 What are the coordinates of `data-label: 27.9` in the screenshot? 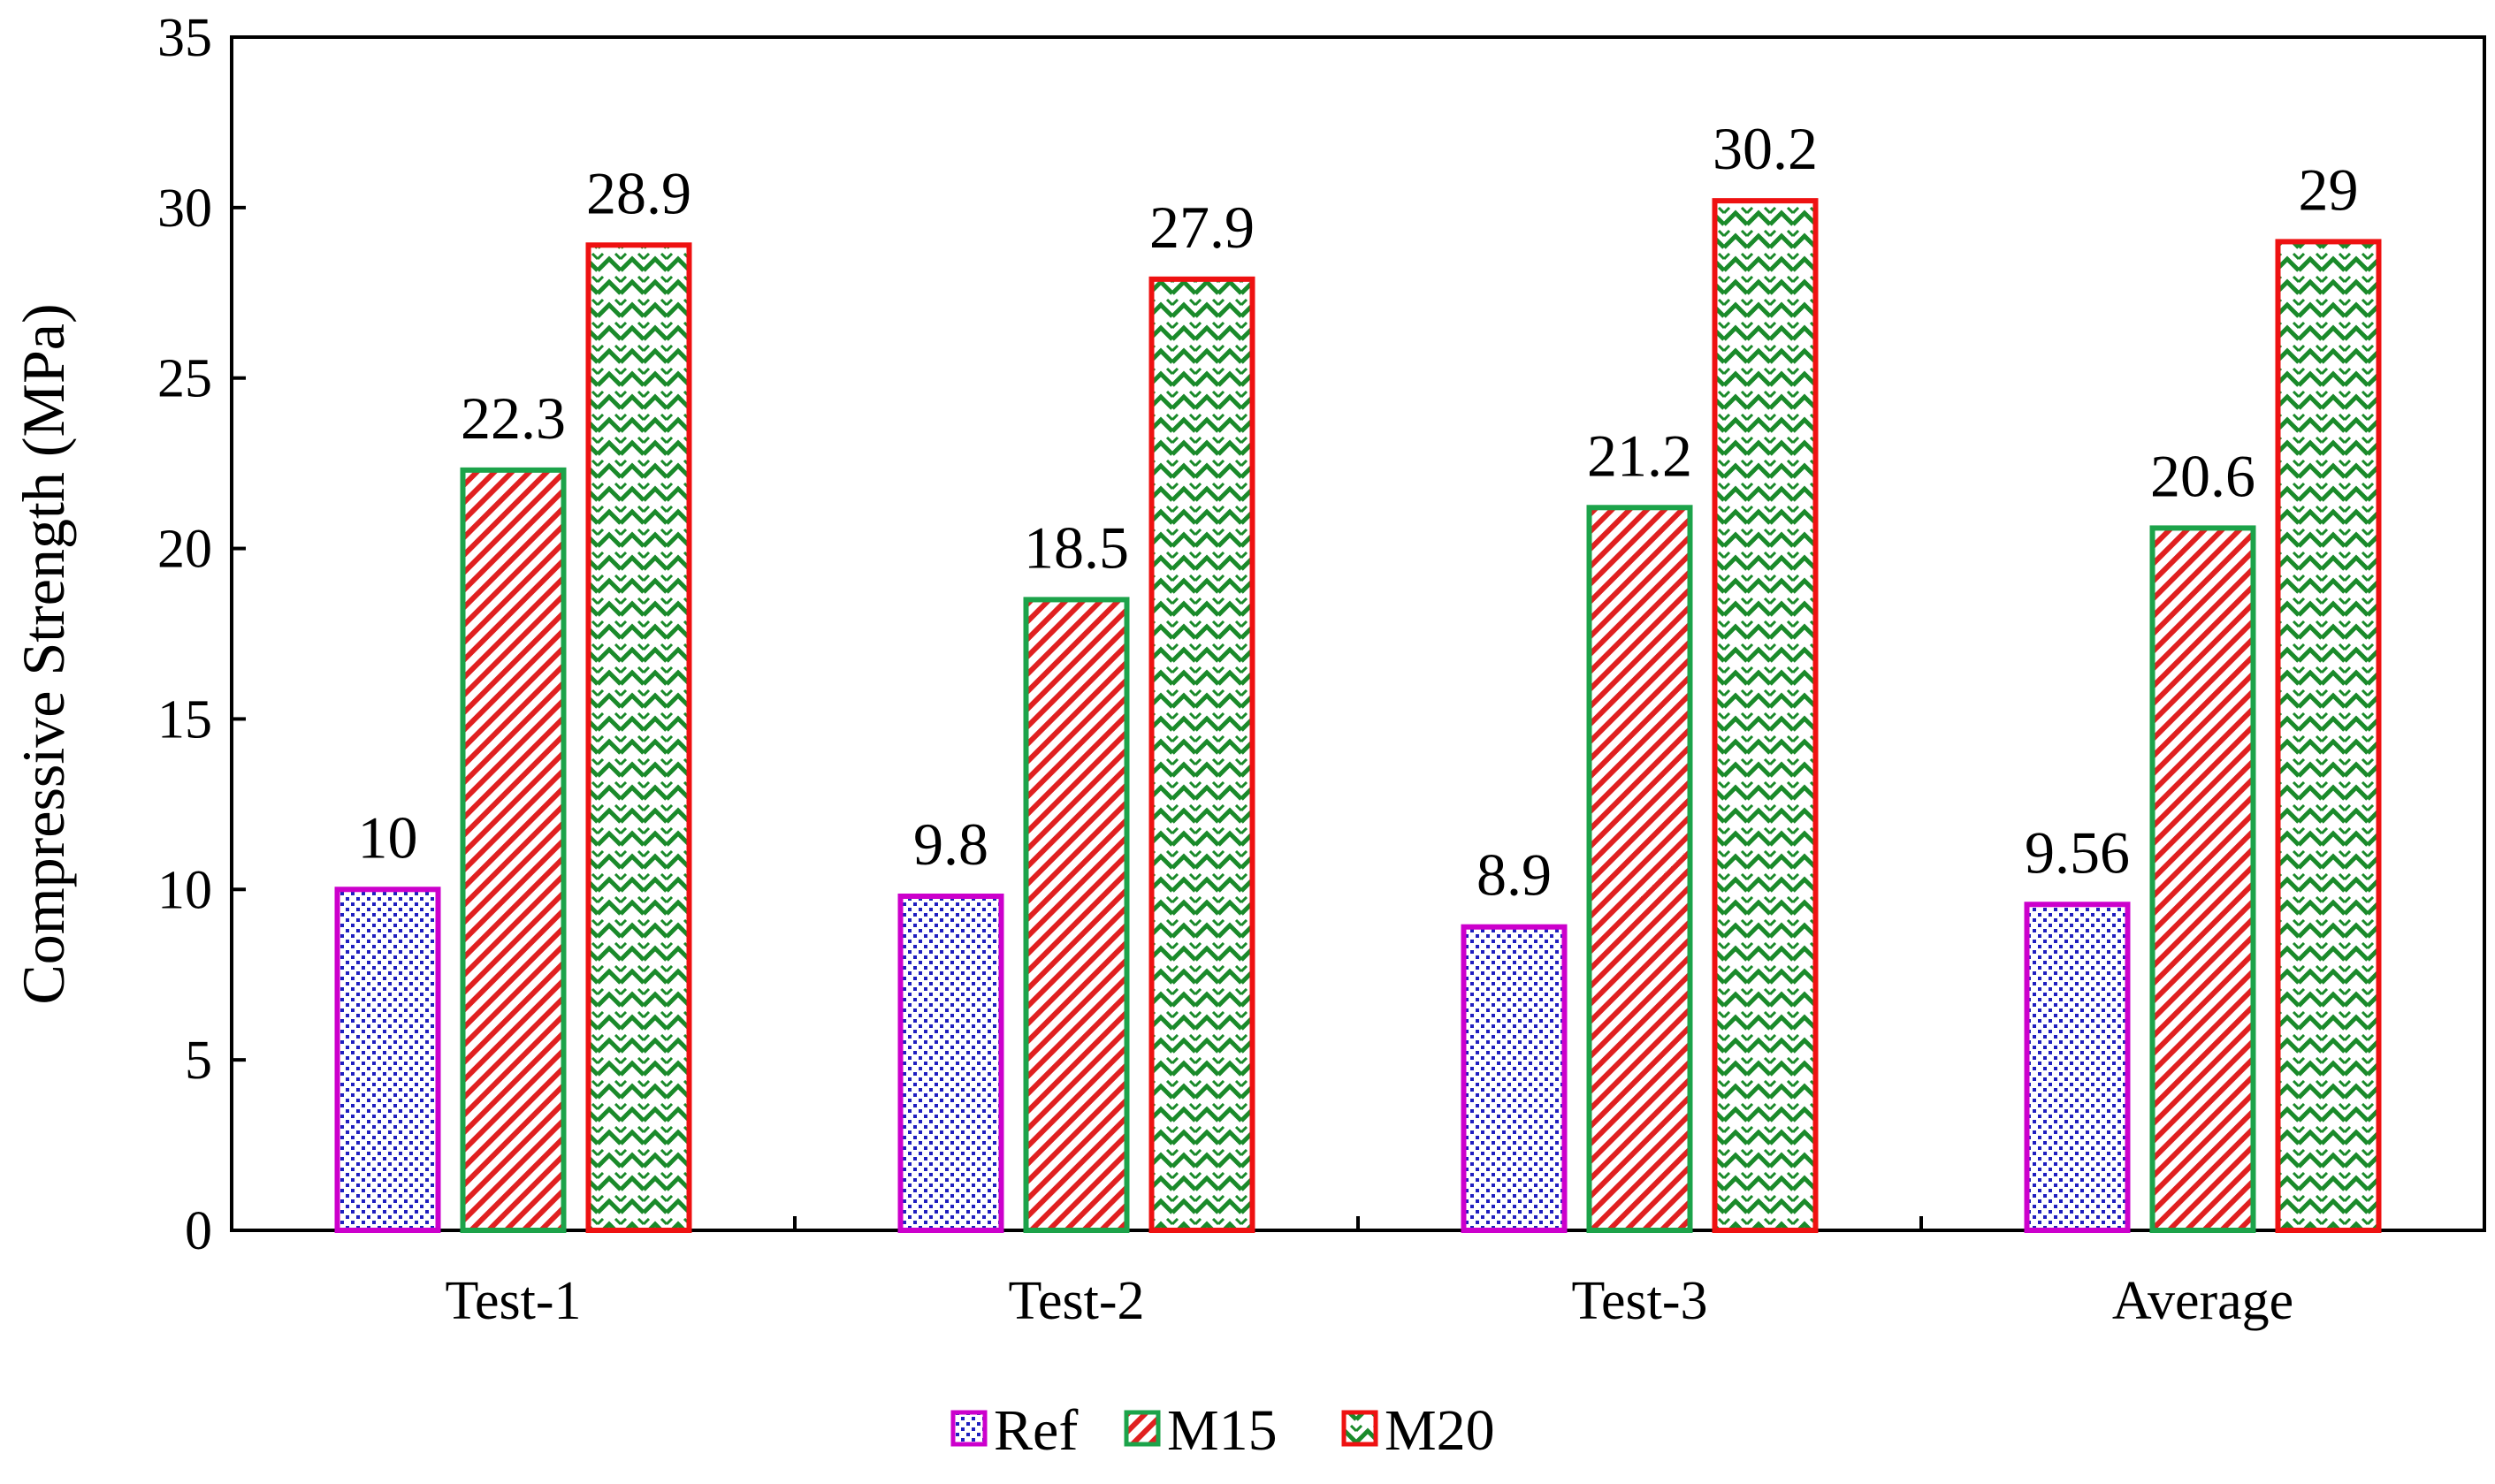 It's located at (1202, 228).